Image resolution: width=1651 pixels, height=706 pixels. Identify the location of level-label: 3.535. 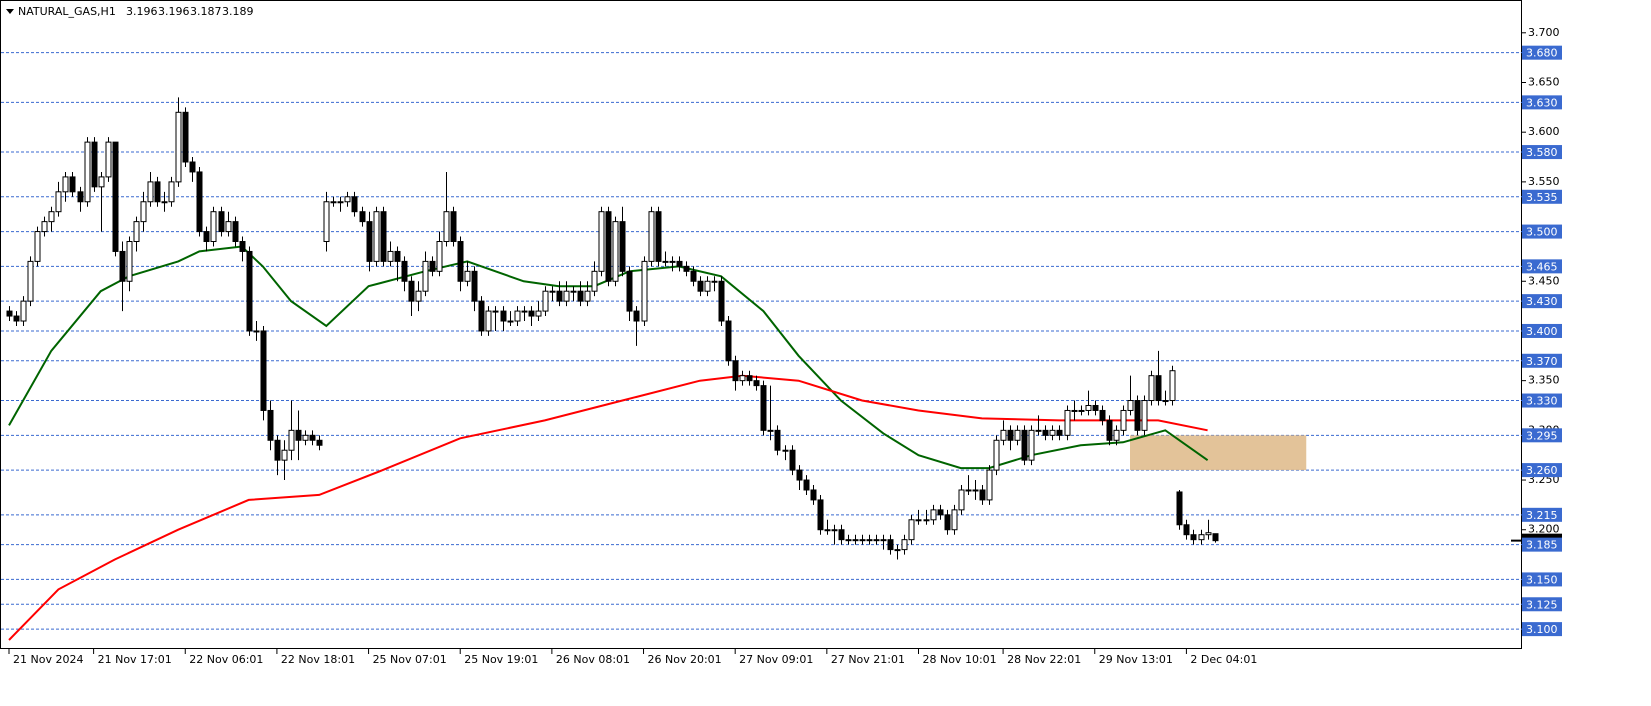
(1542, 197).